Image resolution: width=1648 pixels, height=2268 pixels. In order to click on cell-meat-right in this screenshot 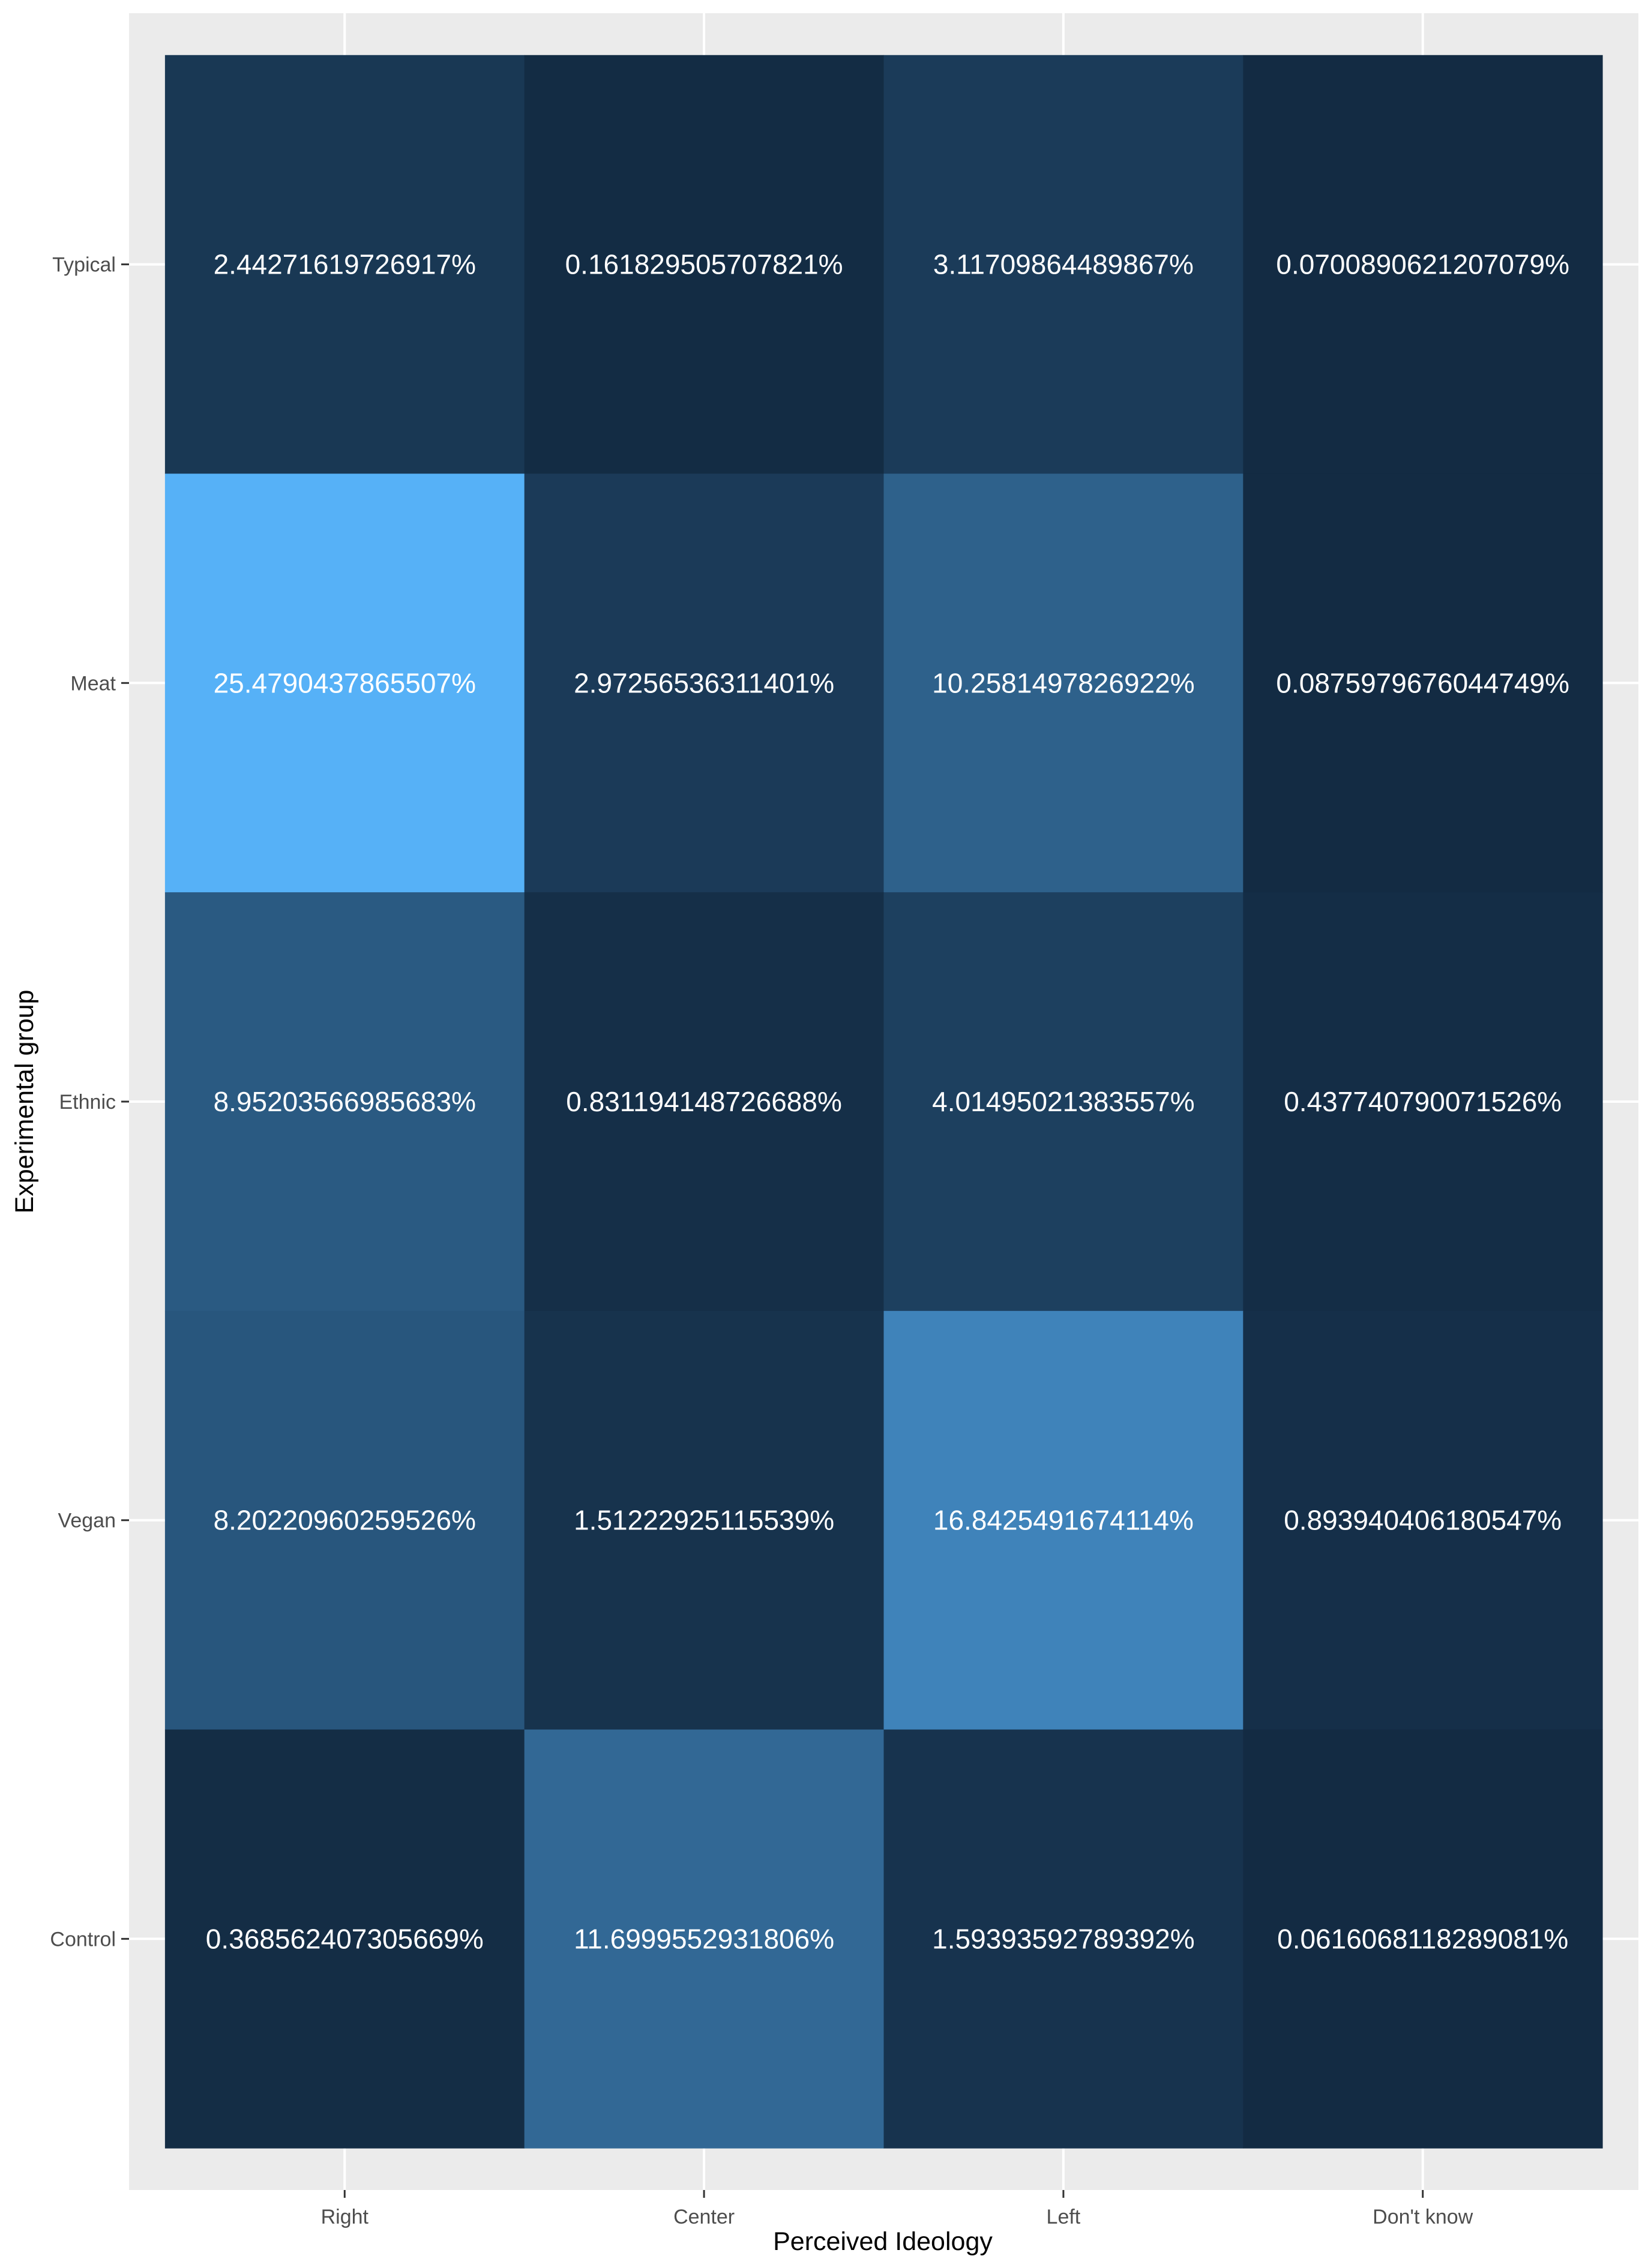, I will do `click(344, 683)`.